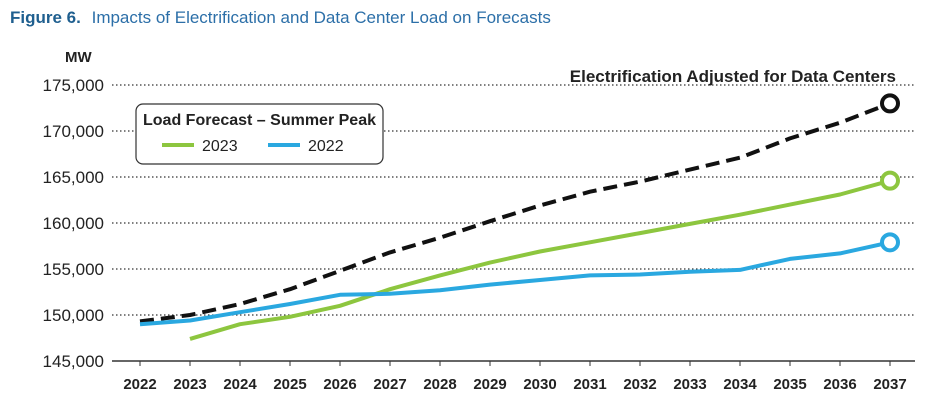 This screenshot has height=416, width=936. What do you see at coordinates (639, 384) in the screenshot?
I see `x-tick-label: 2032` at bounding box center [639, 384].